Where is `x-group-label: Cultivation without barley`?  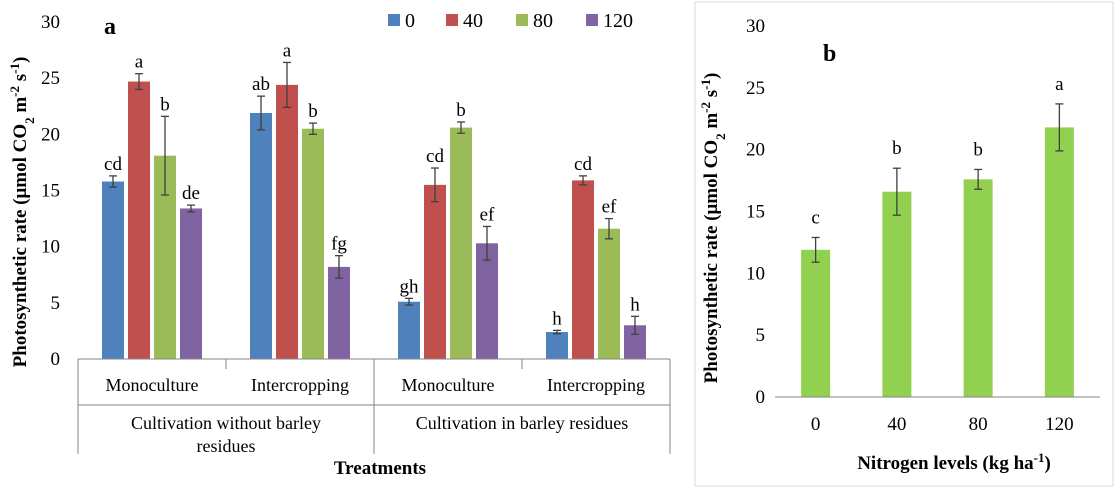
x-group-label: Cultivation without barley is located at coordinates (226, 423).